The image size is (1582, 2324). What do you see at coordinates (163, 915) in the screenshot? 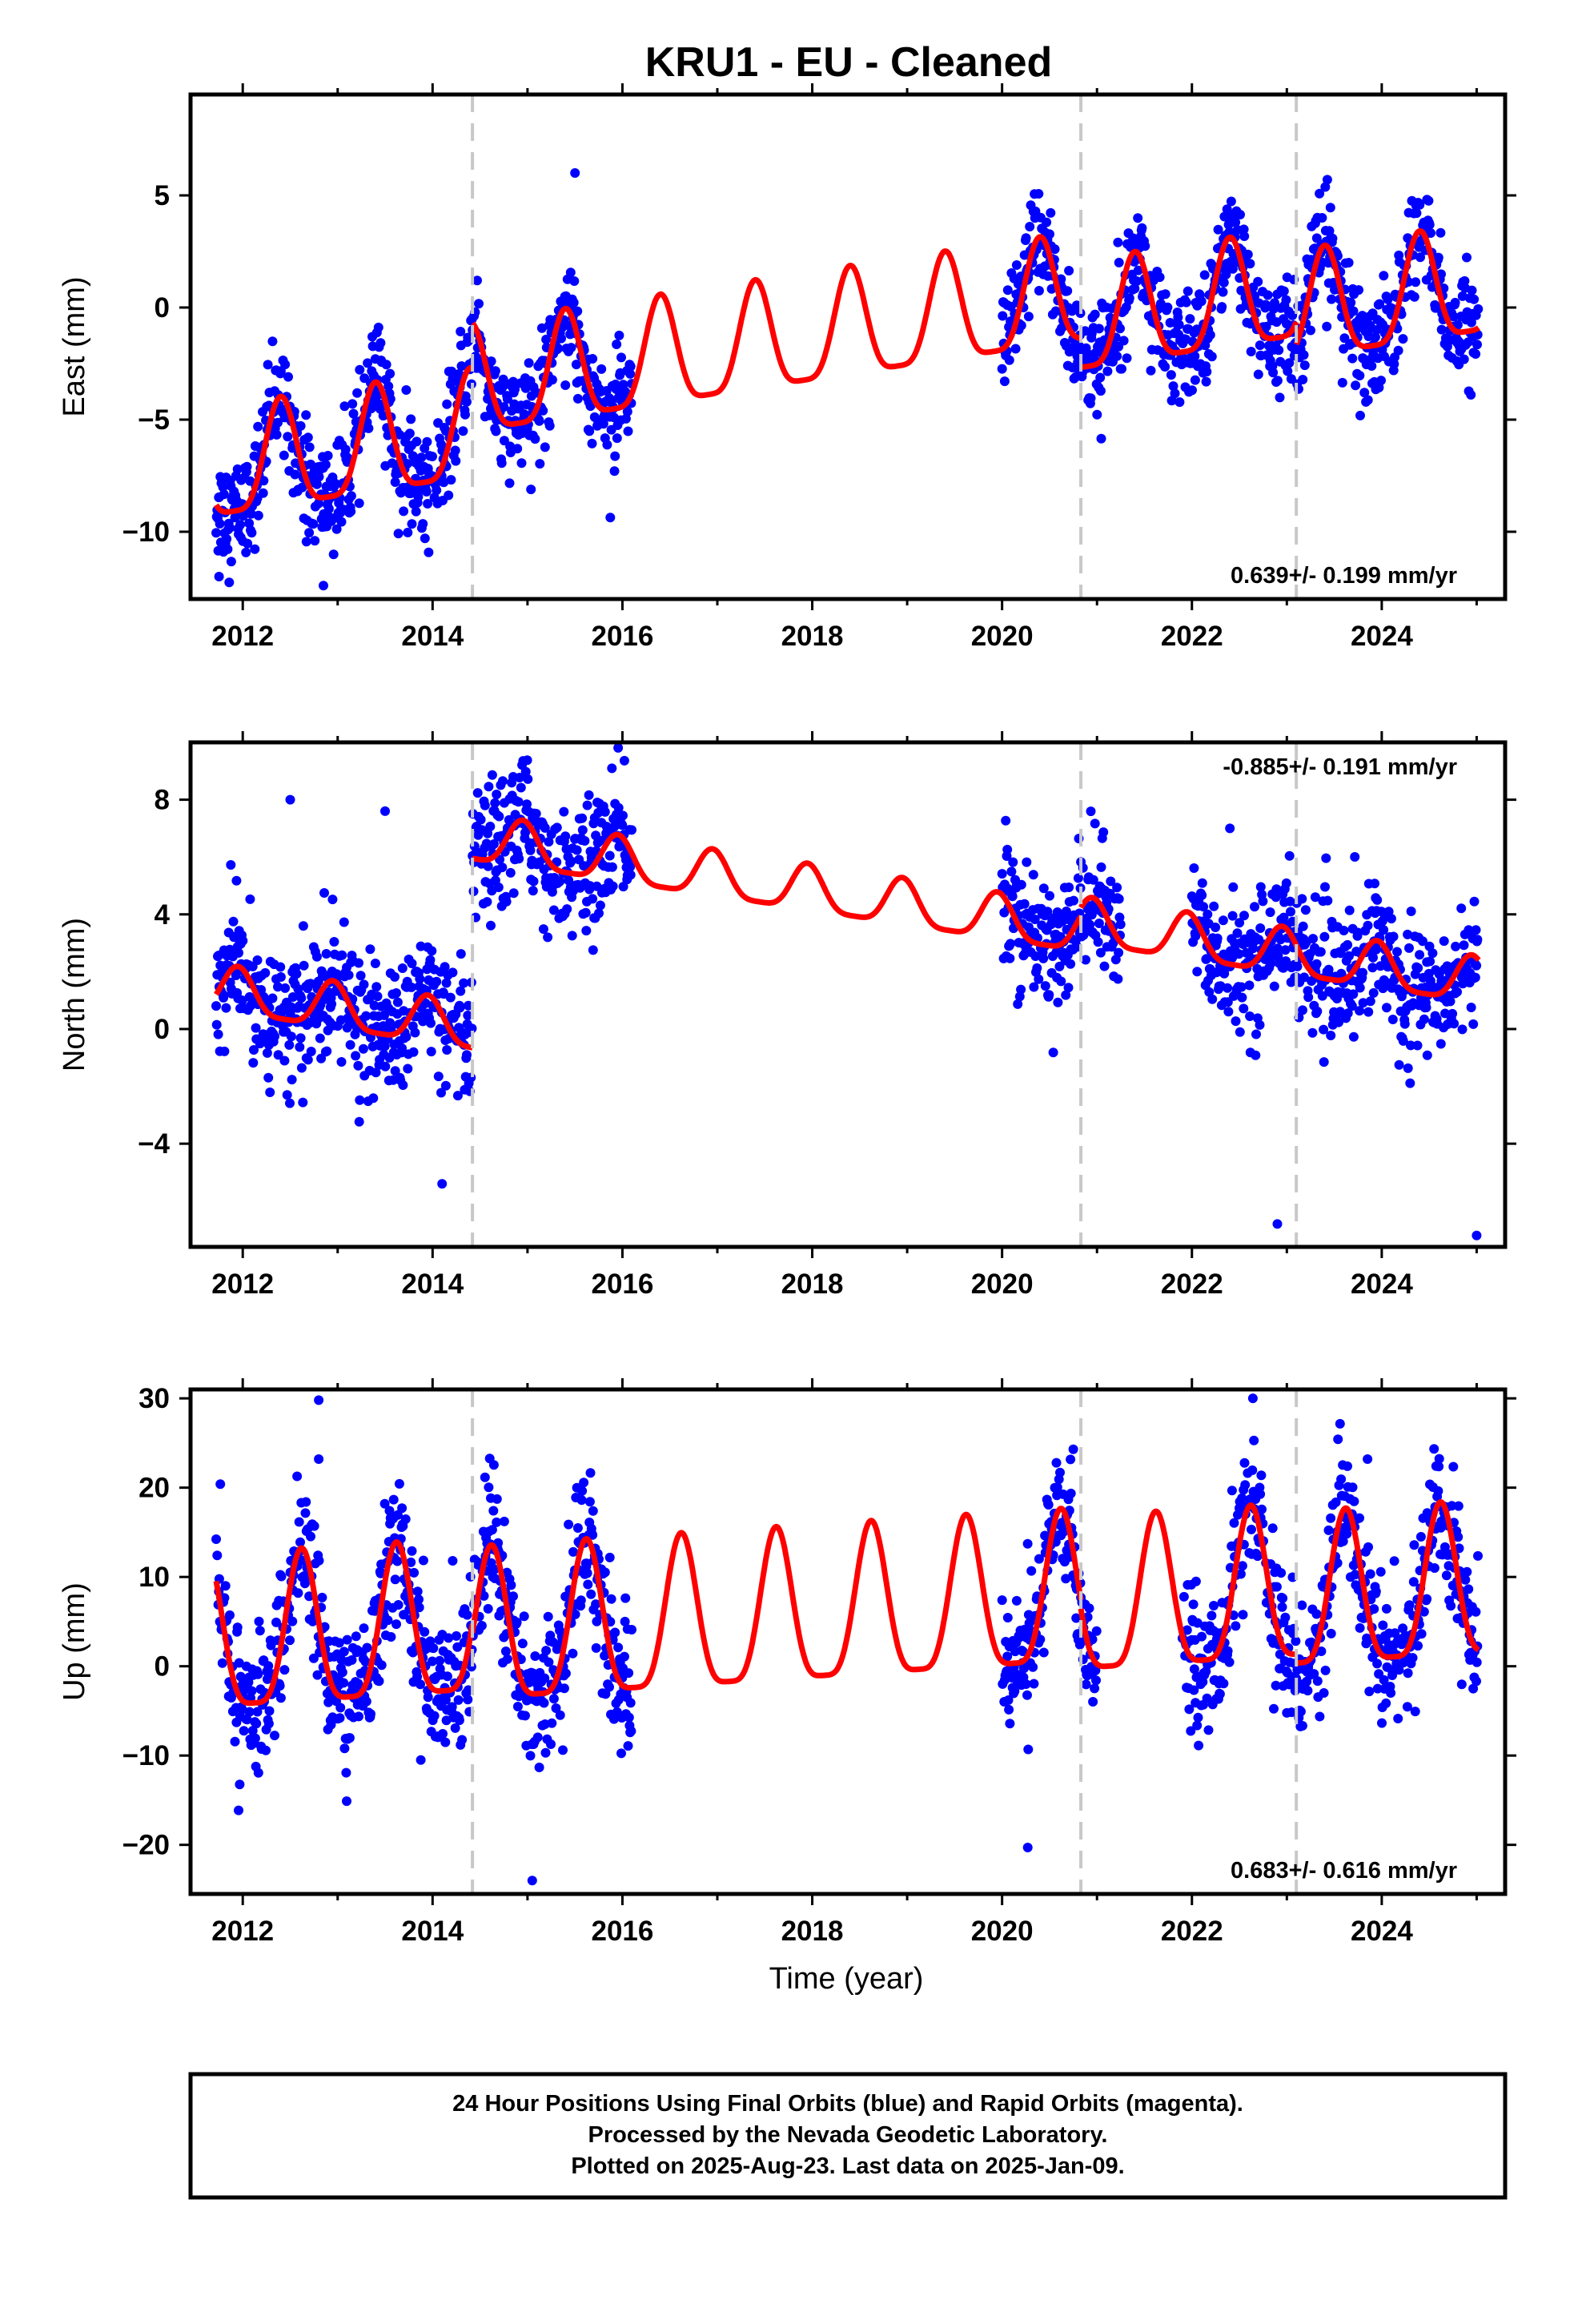
I see `north-y-tick-label: 4` at bounding box center [163, 915].